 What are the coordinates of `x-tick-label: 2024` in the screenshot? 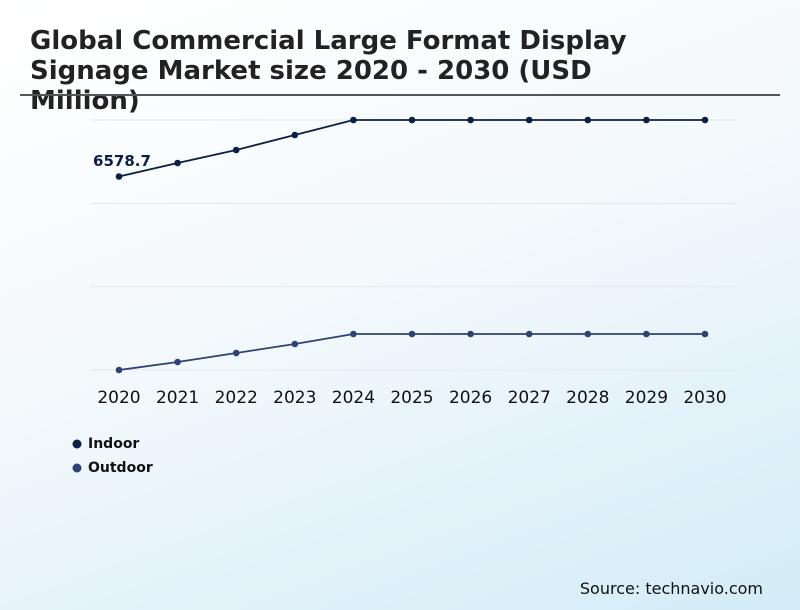 It's located at (353, 398).